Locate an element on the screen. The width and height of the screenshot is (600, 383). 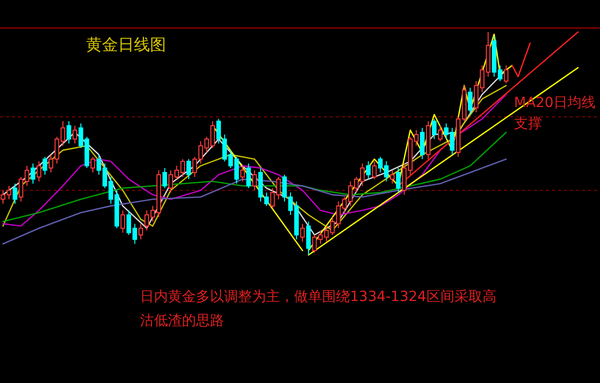
annotation: 支撑 is located at coordinates (528, 124).